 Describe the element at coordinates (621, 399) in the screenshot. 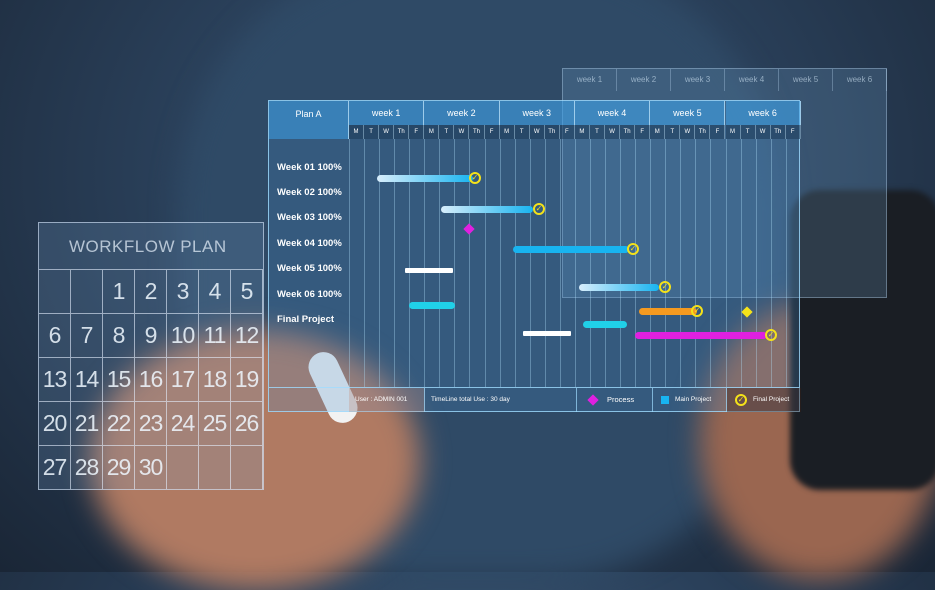

I see `legend-process-label: Process` at that location.